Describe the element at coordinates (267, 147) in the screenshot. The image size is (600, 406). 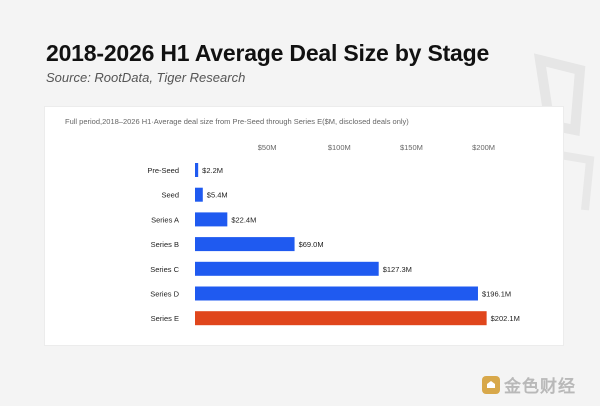
I see `x-tick-label: $50M` at that location.